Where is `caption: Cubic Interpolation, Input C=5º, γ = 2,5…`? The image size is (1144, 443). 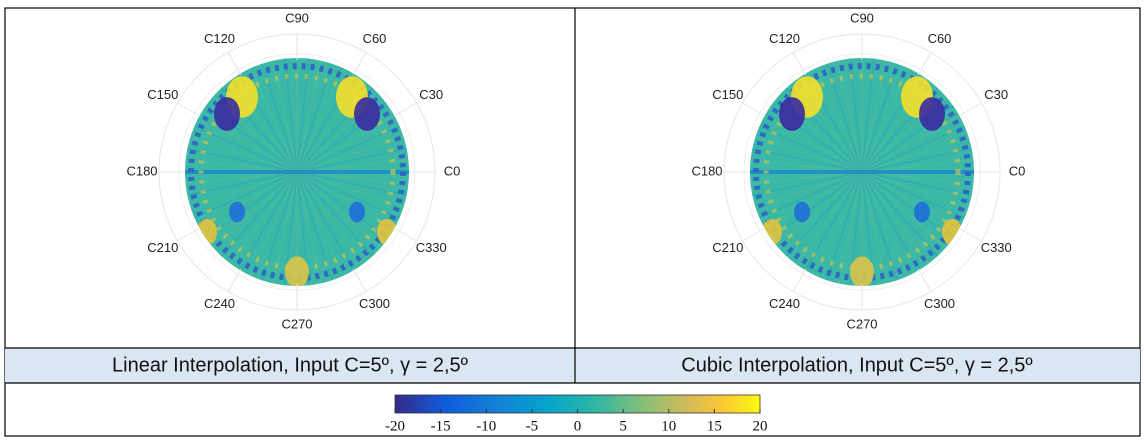 caption: Cubic Interpolation, Input C=5º, γ = 2,5… is located at coordinates (857, 365).